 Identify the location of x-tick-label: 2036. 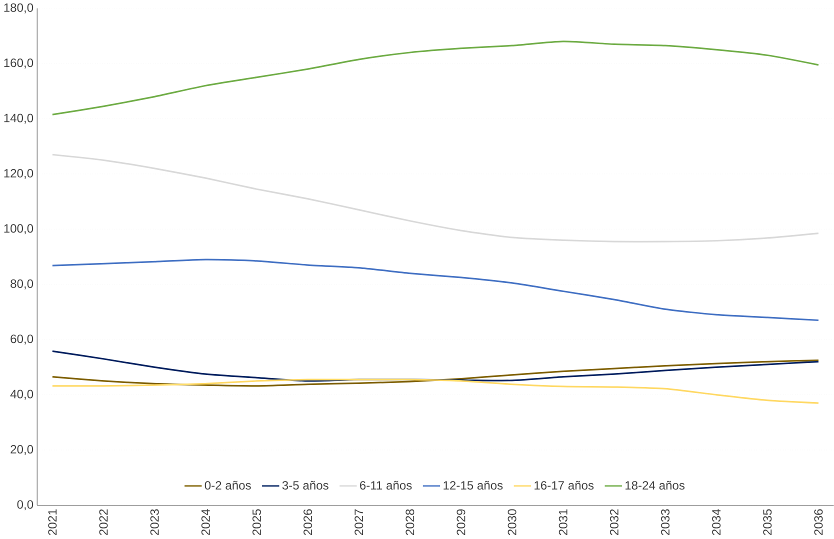
(818, 522).